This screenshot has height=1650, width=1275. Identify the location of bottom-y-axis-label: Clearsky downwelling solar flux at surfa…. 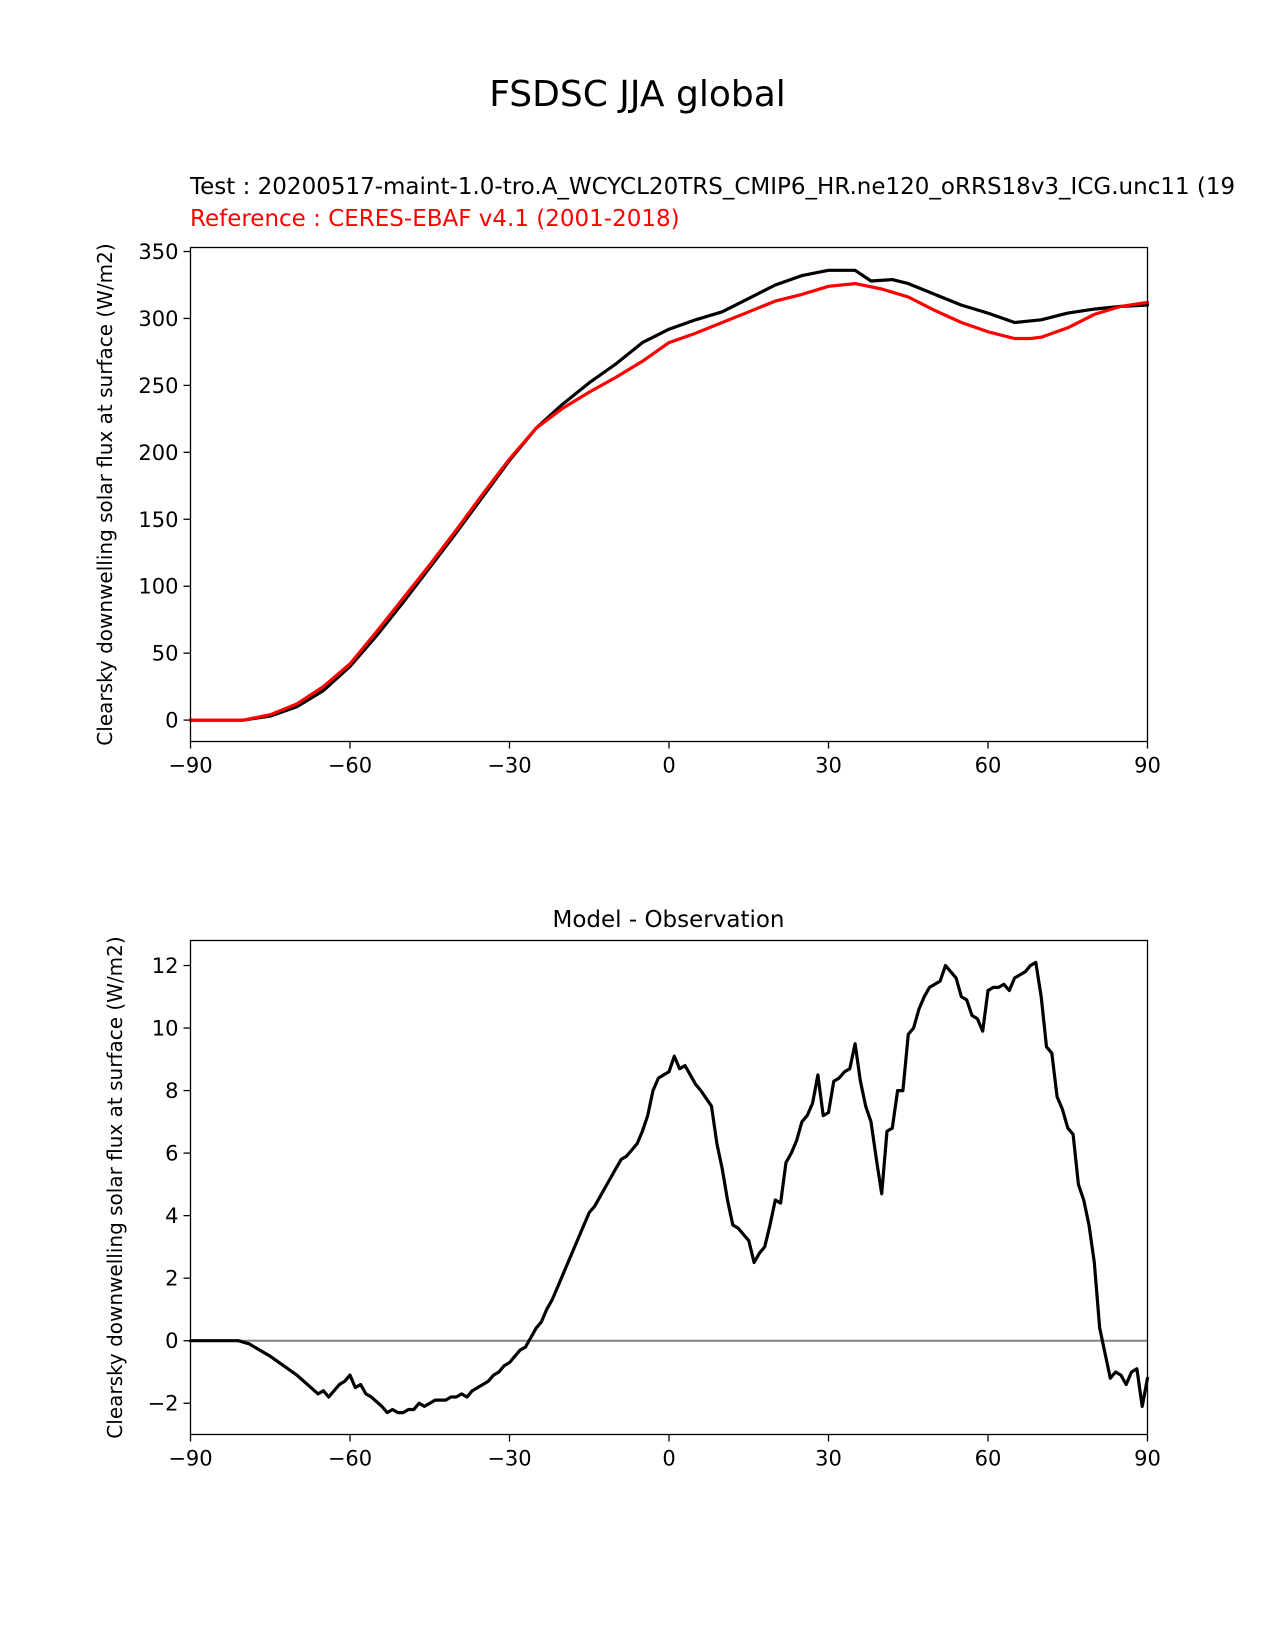
(115, 1187).